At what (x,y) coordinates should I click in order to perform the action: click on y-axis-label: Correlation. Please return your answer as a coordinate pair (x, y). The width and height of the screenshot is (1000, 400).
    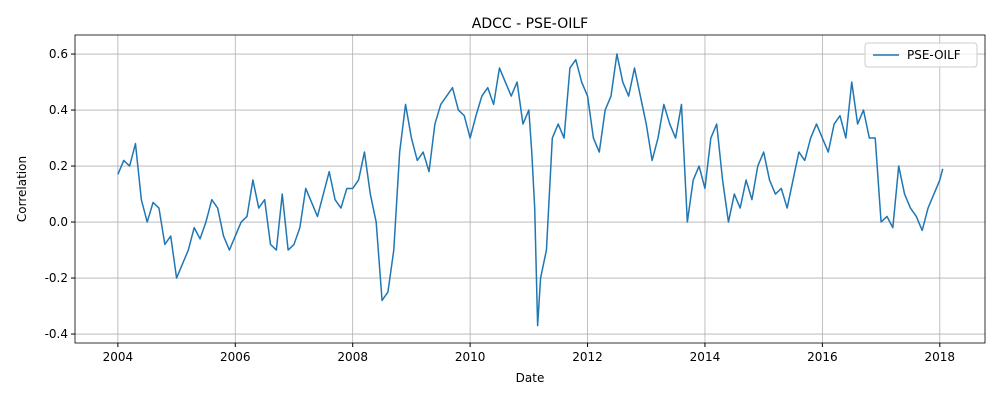
    Looking at the image, I should click on (22, 189).